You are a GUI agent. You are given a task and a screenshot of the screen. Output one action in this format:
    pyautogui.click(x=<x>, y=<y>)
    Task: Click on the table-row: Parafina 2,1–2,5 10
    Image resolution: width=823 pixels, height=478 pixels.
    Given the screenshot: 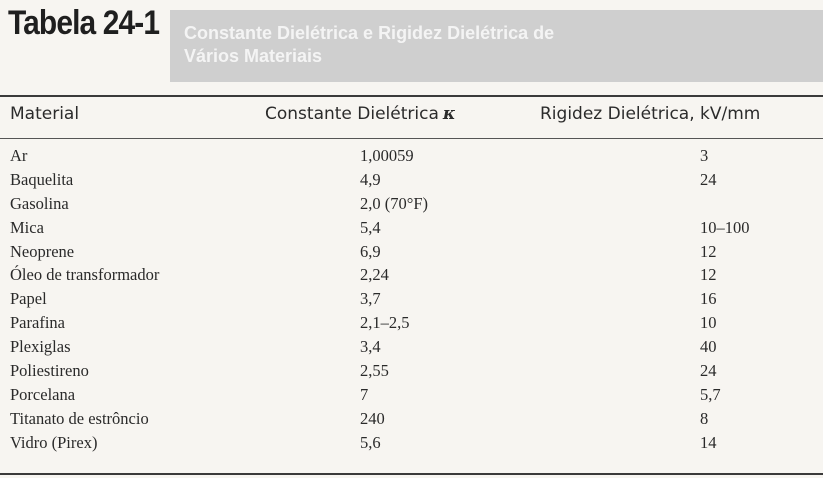 What is the action you would take?
    pyautogui.click(x=411, y=325)
    